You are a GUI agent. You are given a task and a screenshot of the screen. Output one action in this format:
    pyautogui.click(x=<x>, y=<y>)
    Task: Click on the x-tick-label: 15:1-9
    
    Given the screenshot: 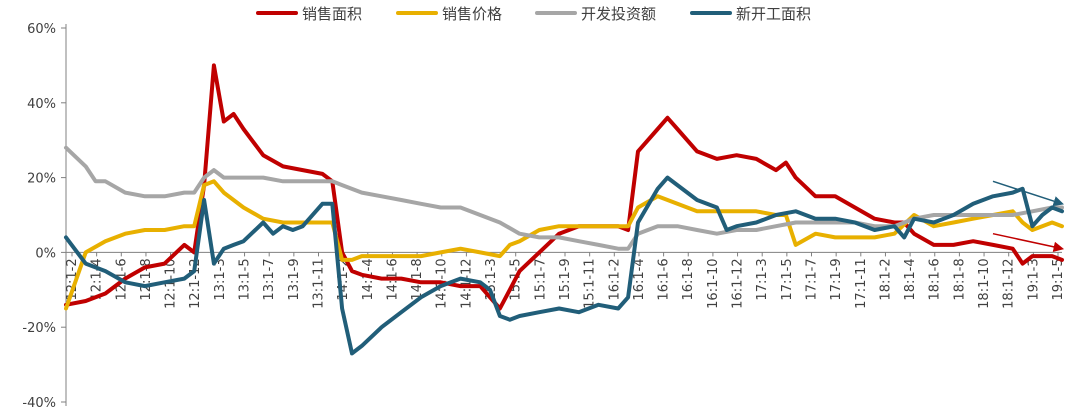 What is the action you would take?
    pyautogui.click(x=565, y=279)
    